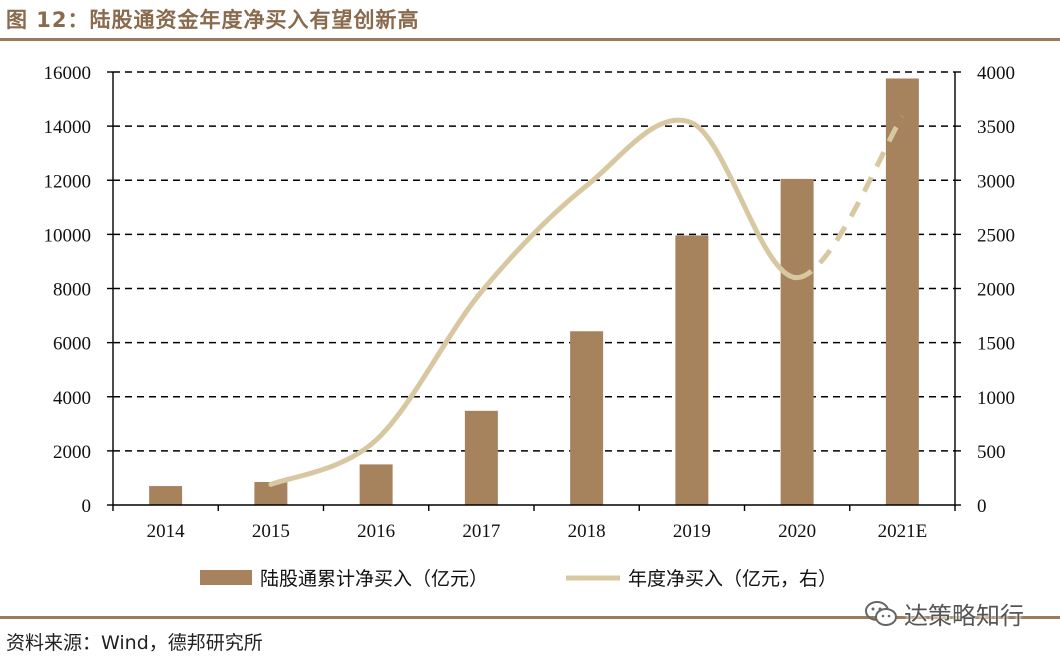  Describe the element at coordinates (518, 579) in the screenshot. I see `legend: 陆股通累计净买入（亿元） 年度净买入（亿元，右）` at that location.